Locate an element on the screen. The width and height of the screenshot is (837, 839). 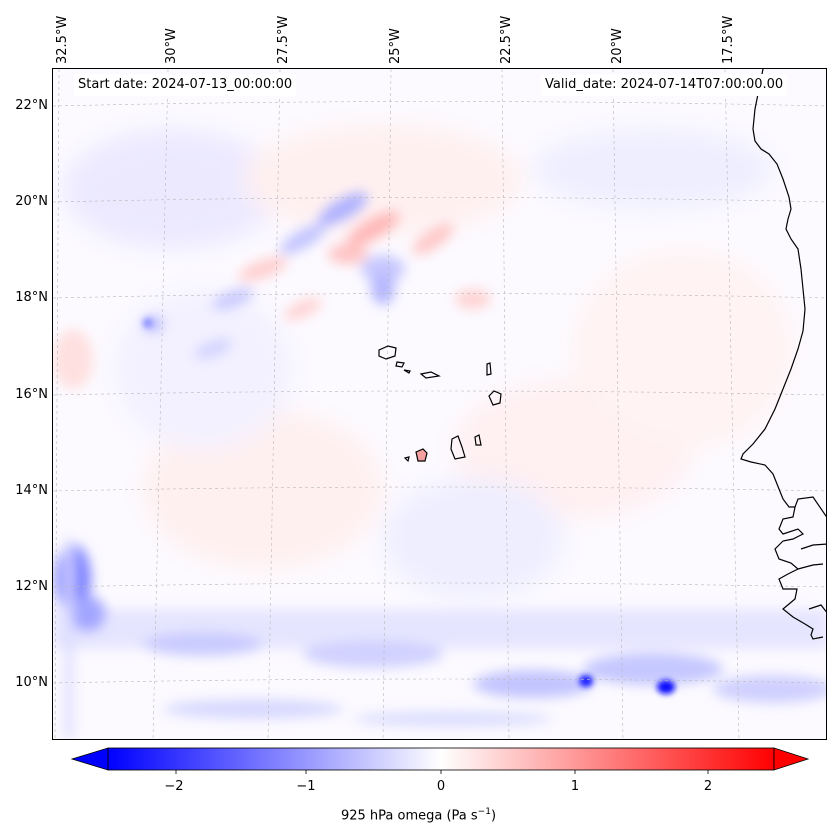
lat-label-20n: 20°N is located at coordinates (31, 201).